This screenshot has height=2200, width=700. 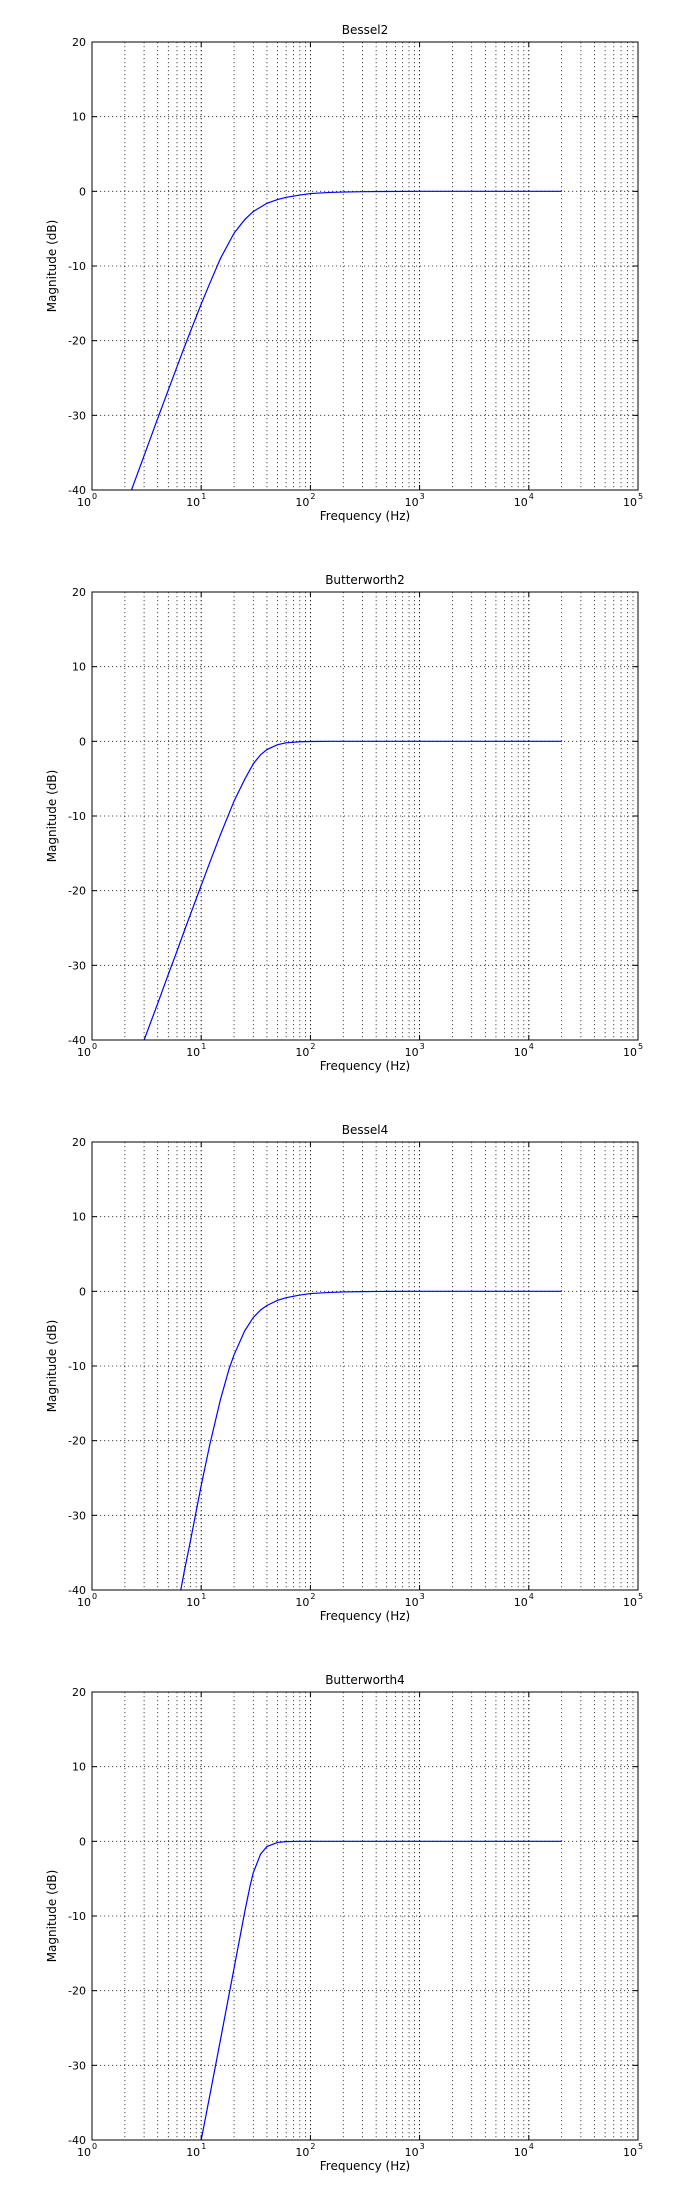 What do you see at coordinates (365, 580) in the screenshot?
I see `chart-title: Butterworth2` at bounding box center [365, 580].